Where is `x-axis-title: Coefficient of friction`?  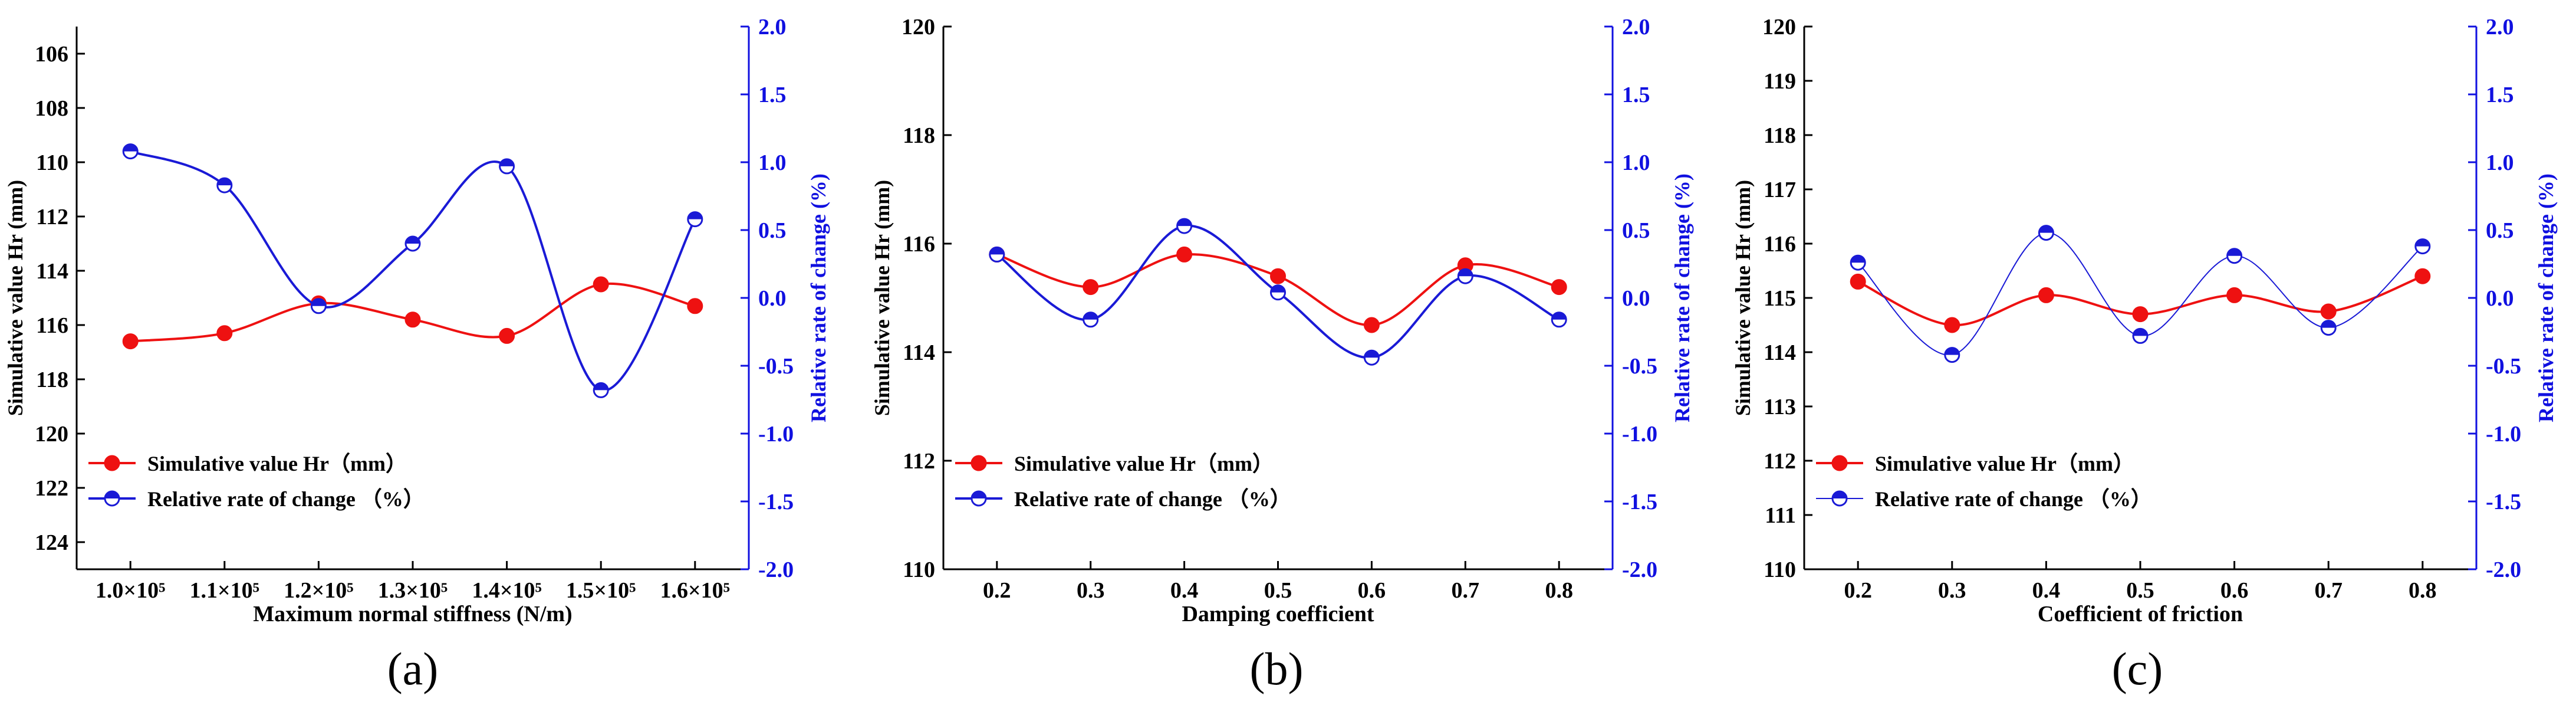 x-axis-title: Coefficient of friction is located at coordinates (2140, 614).